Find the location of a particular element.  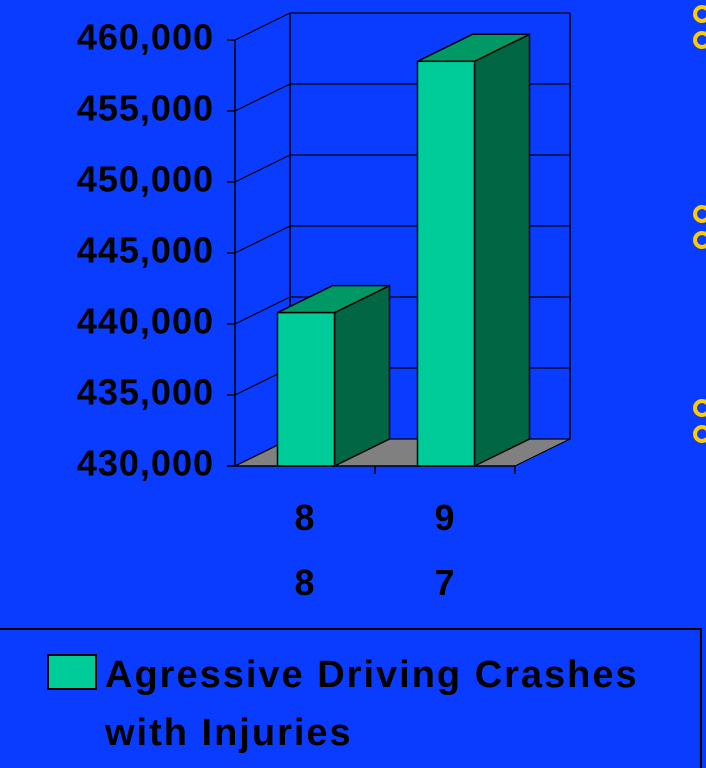

y-tick-label: 455,000 is located at coordinates (145, 108).